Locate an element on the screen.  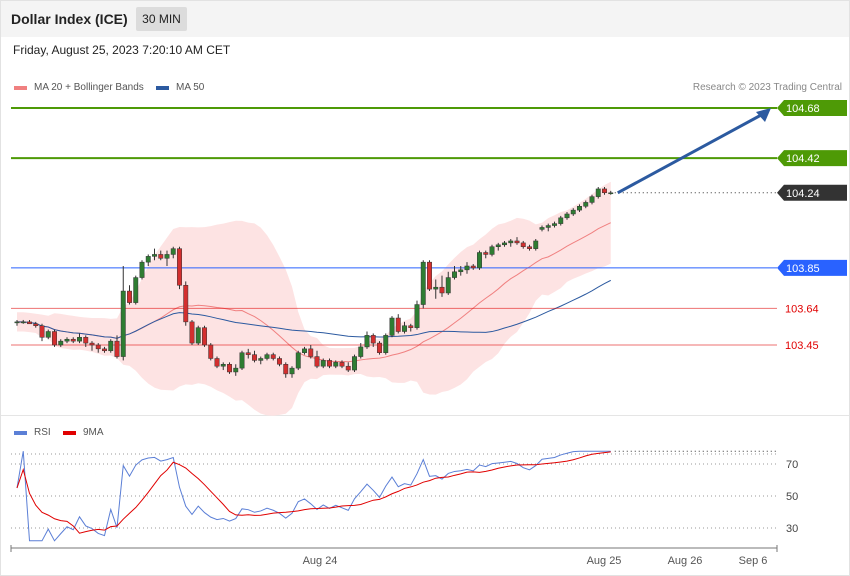
level-label-104.42: 104.42 is located at coordinates (803, 159).